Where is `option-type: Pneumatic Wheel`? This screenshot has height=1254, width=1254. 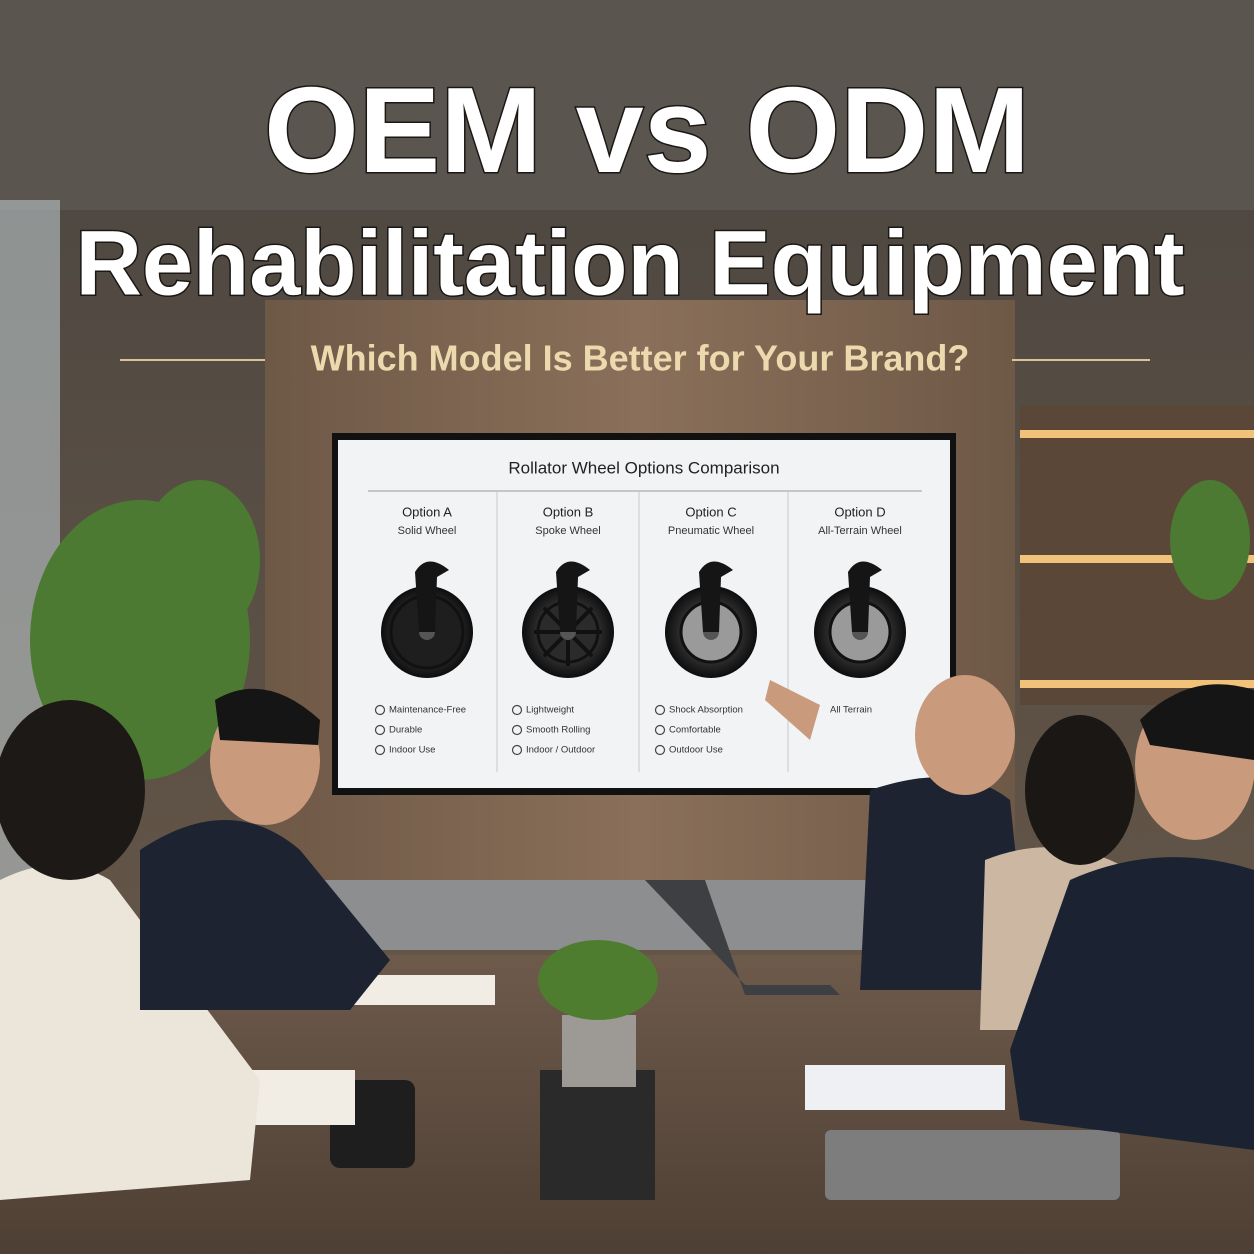
option-type: Pneumatic Wheel is located at coordinates (711, 531).